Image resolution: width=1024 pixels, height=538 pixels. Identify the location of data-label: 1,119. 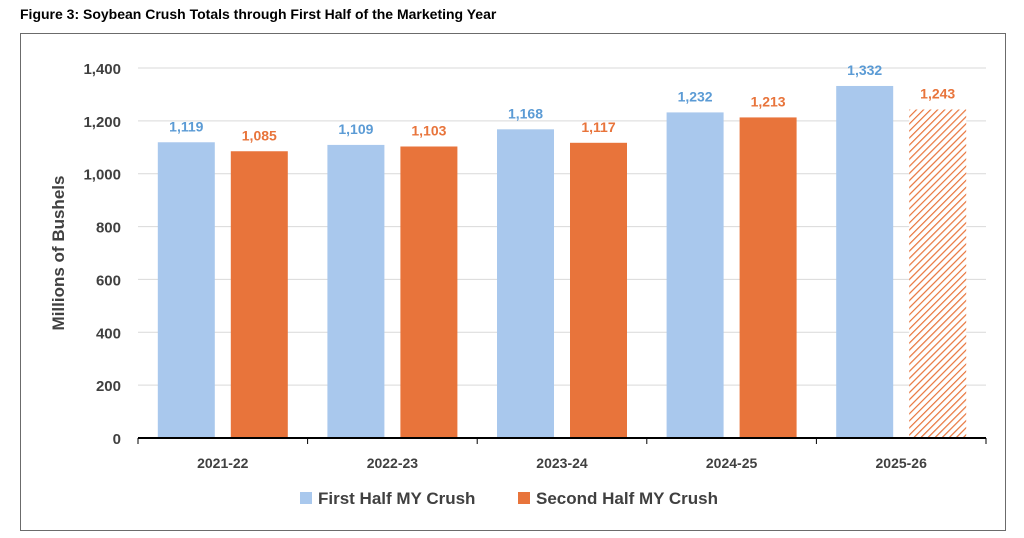
(186, 126).